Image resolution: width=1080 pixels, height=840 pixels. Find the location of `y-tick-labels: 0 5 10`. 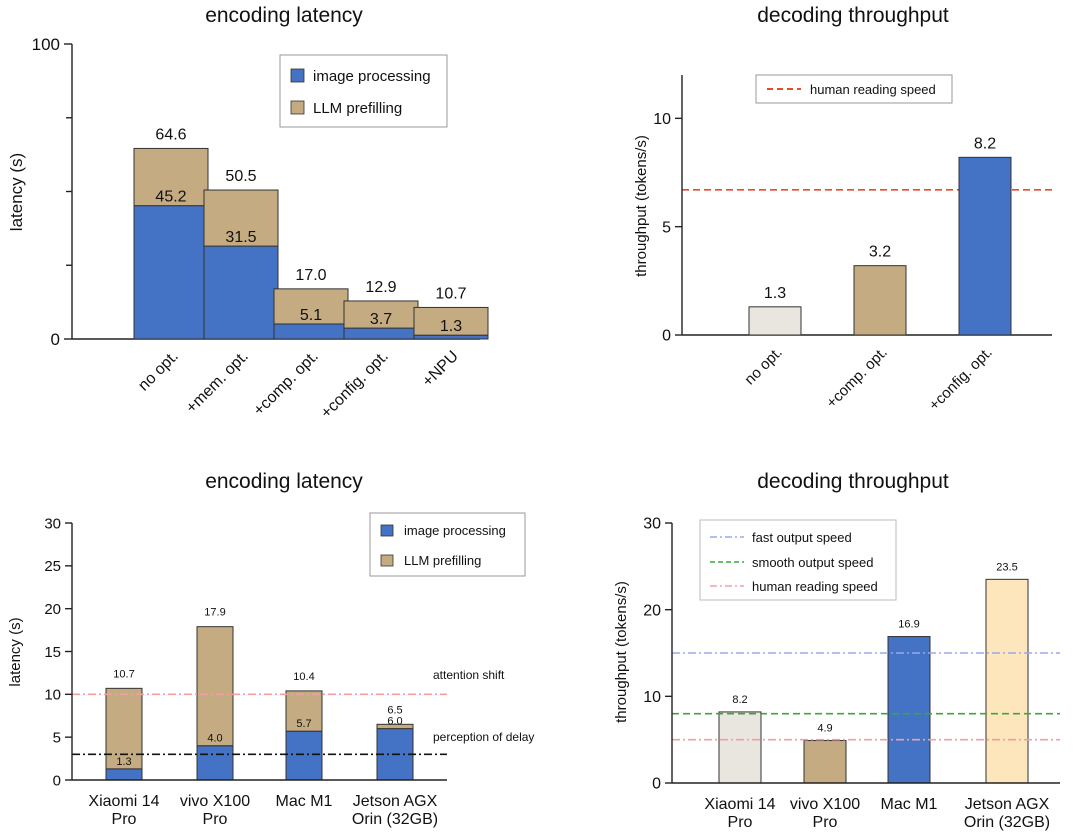

y-tick-labels: 0 5 10 is located at coordinates (662, 228).